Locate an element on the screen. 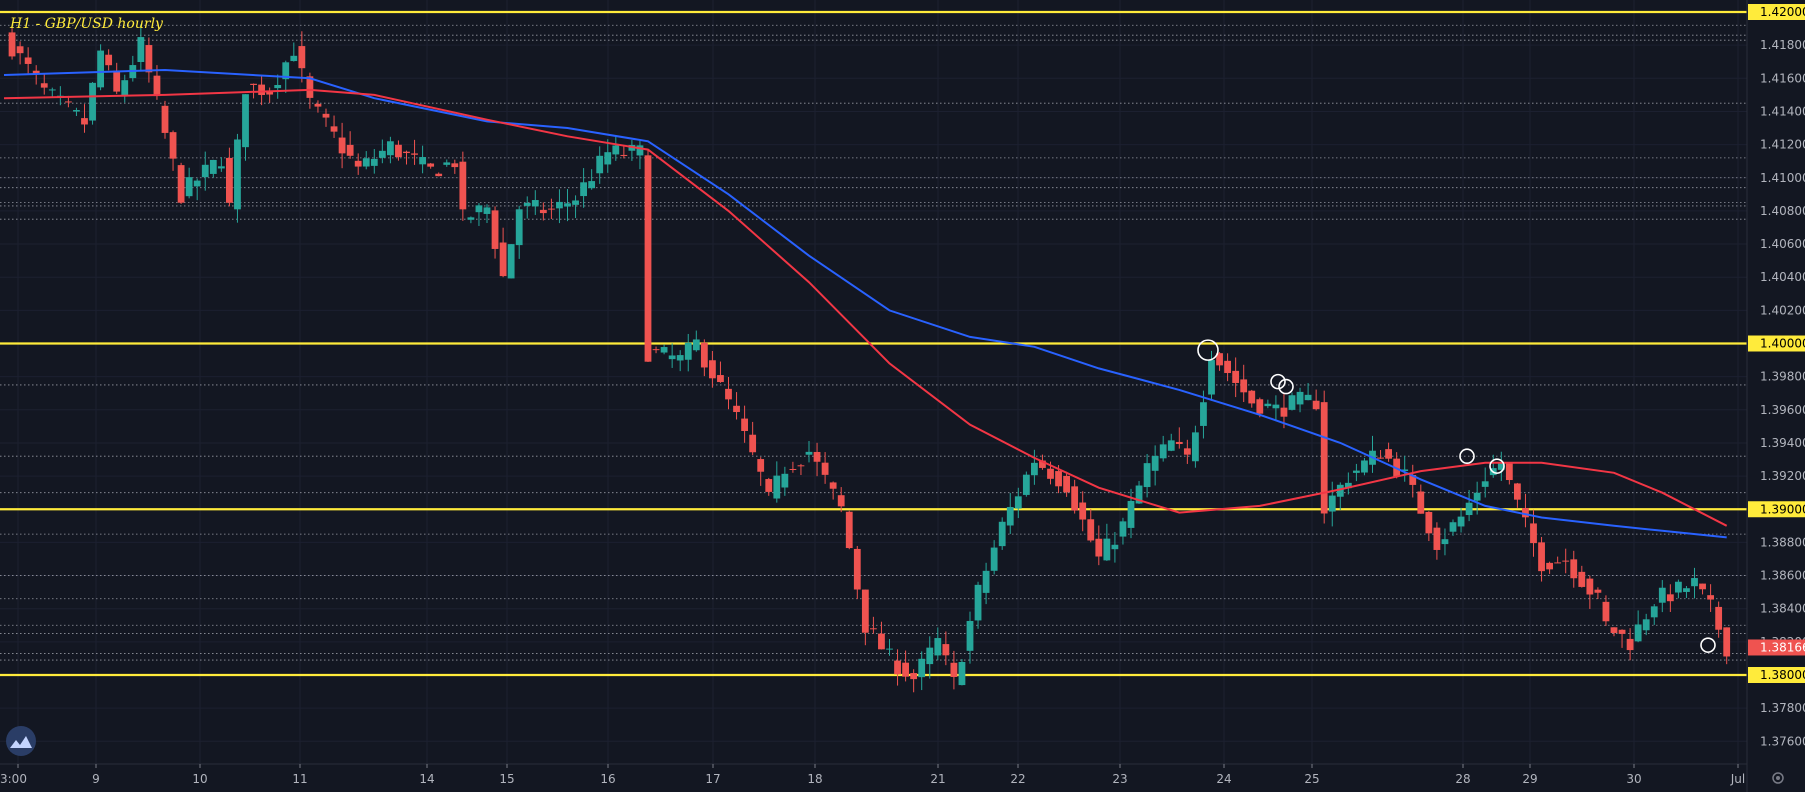 This screenshot has height=792, width=1805. x-tick-label: 28 is located at coordinates (1462, 779).